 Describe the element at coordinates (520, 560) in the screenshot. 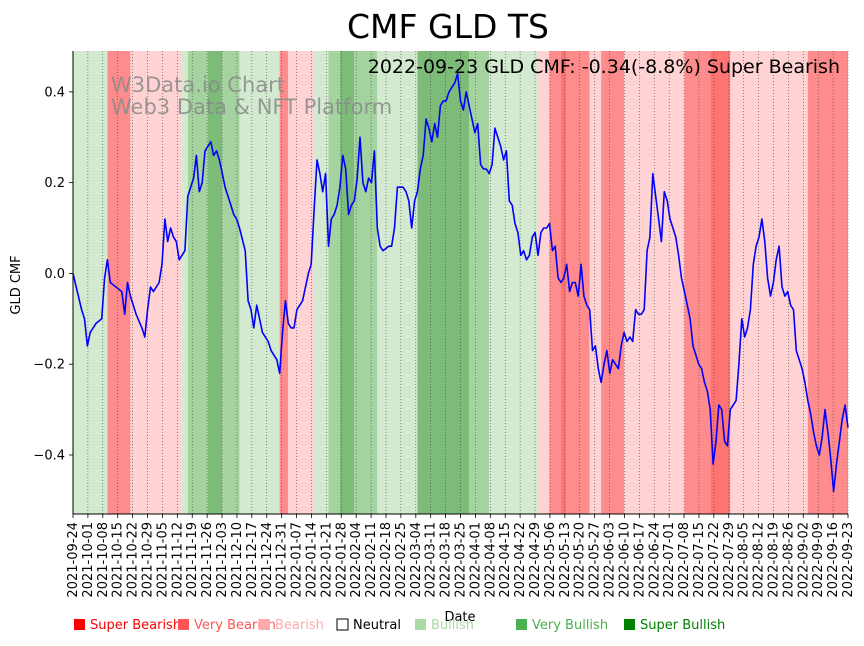

I see `x-tick-label: 2022-04-22` at that location.